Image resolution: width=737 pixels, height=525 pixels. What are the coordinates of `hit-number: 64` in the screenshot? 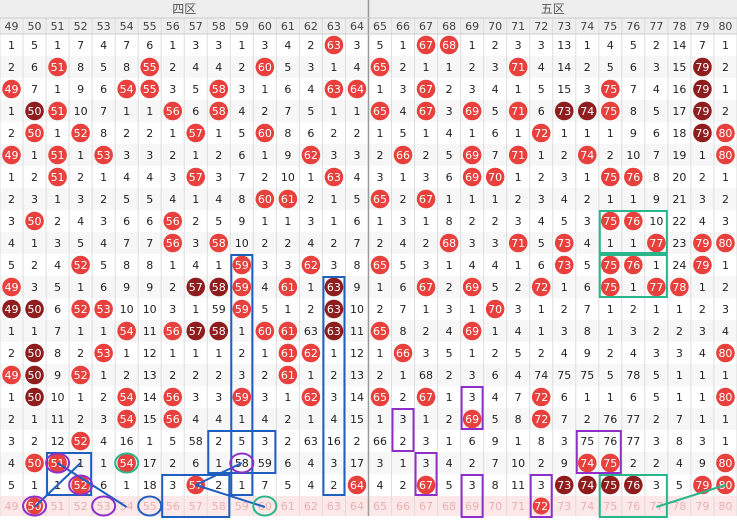 It's located at (357, 89).